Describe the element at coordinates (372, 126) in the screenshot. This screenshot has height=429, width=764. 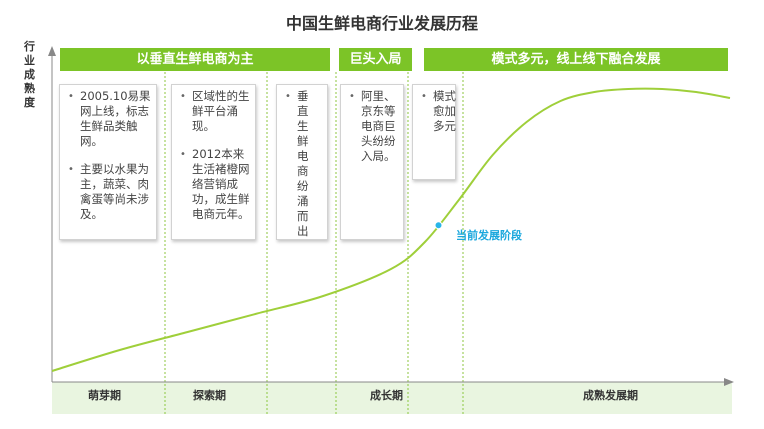
I see `box4-item-1: 阿里、京东等电商巨头纷纷入局。` at that location.